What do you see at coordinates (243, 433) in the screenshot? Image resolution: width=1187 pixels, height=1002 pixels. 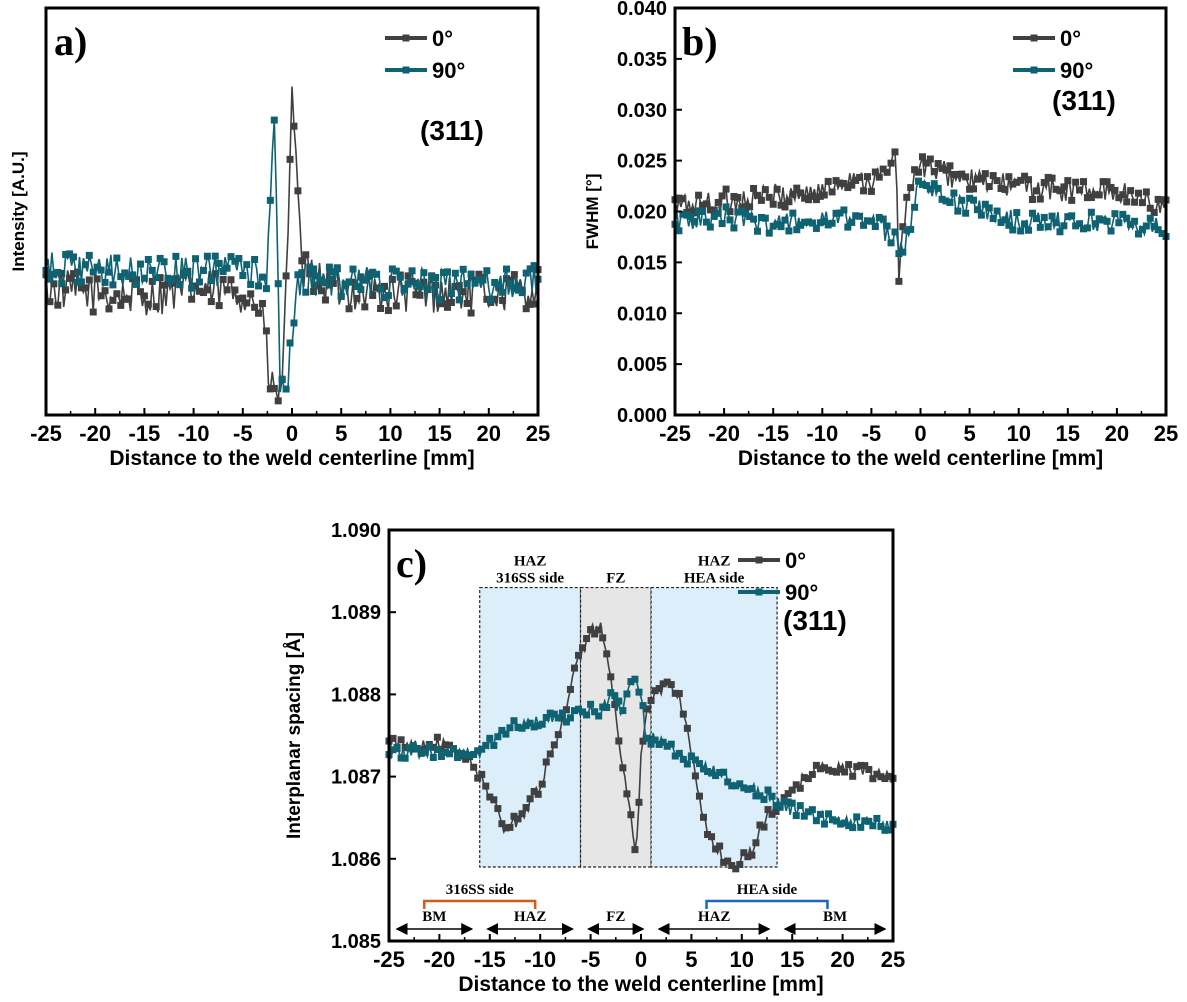 I see `x-tick-label: -5` at bounding box center [243, 433].